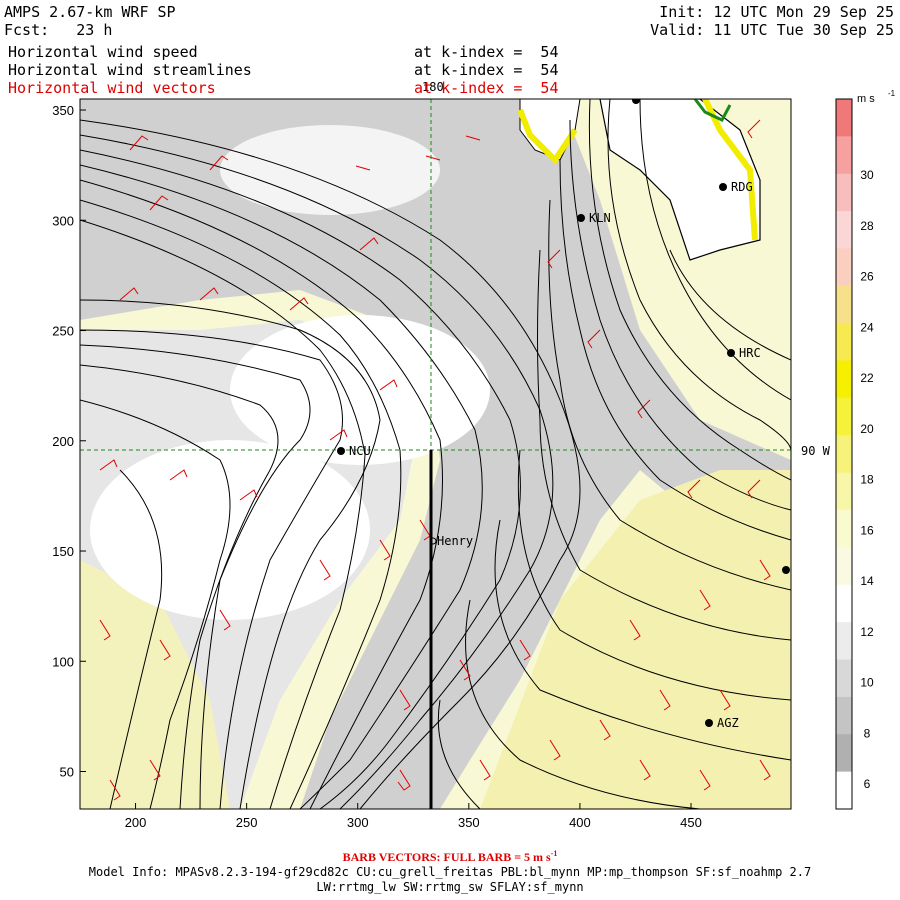 Image resolution: width=900 pixels, height=900 pixels. I want to click on colorbar-tick-label: 28, so click(867, 226).